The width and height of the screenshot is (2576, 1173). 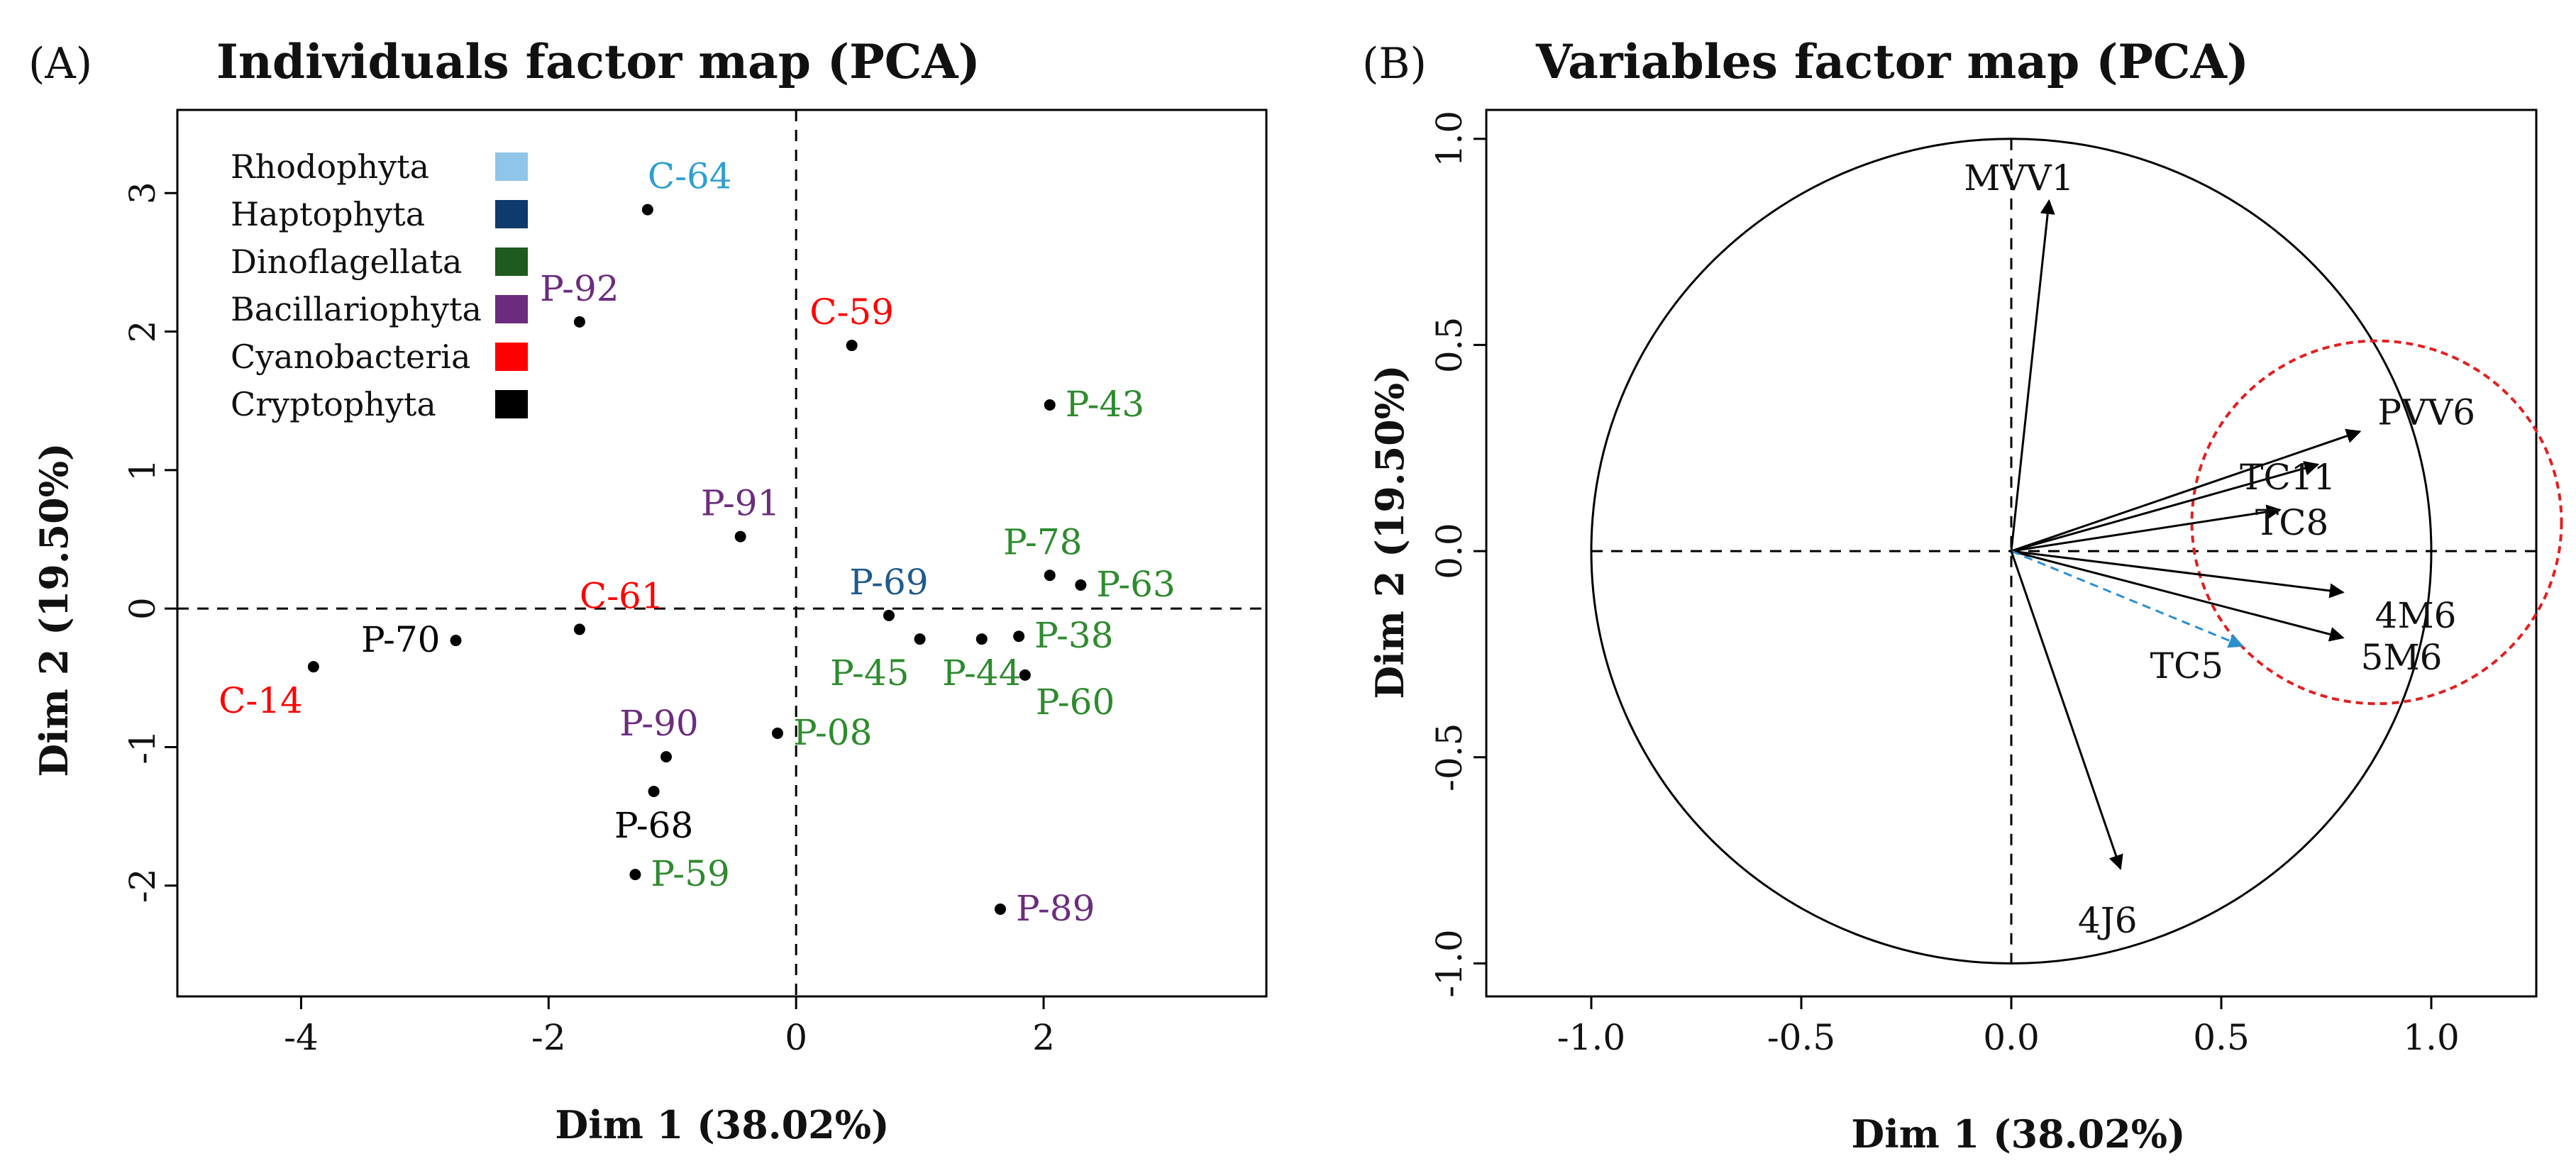 What do you see at coordinates (1449, 551) in the screenshot?
I see `y-tick-label: 0.0` at bounding box center [1449, 551].